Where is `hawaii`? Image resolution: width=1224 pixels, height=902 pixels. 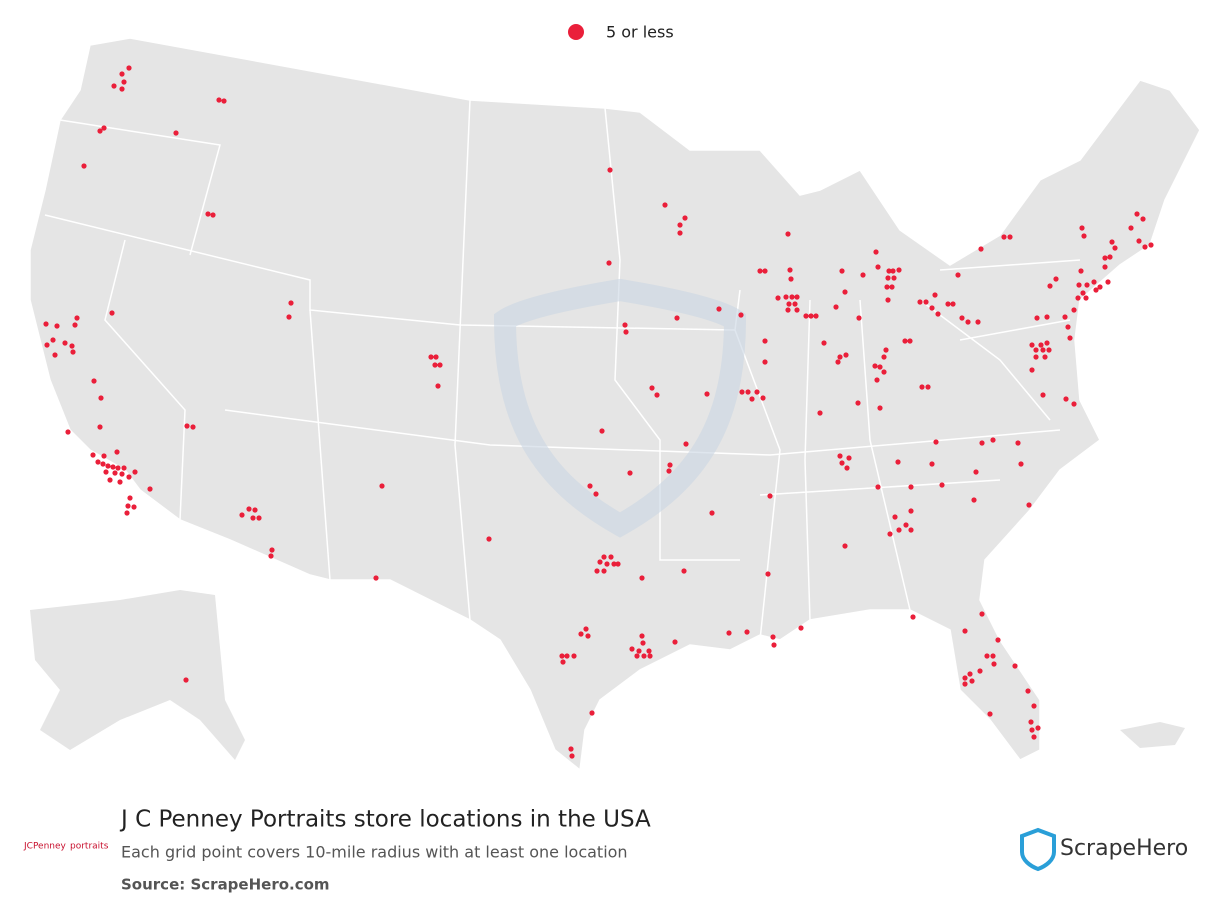 hawaii is located at coordinates (1152, 735).